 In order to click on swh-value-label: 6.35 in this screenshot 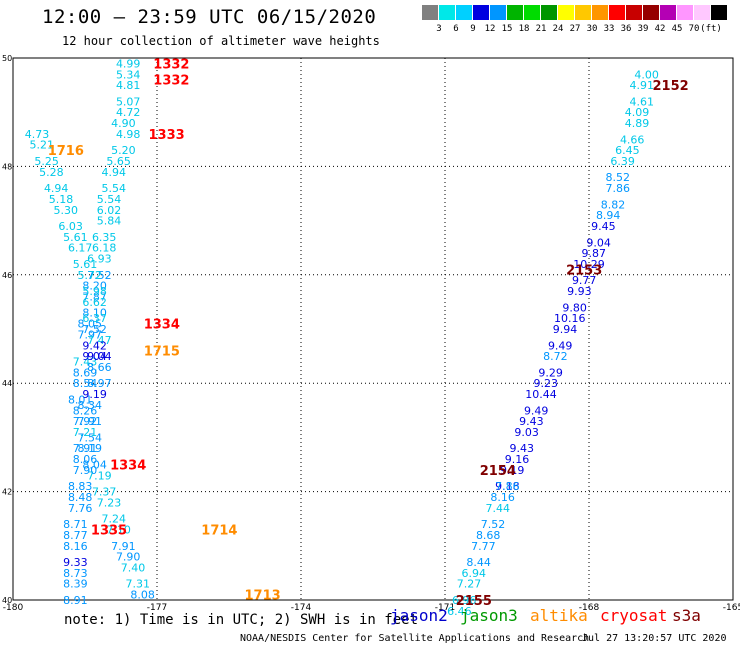, I will do `click(104, 237)`.